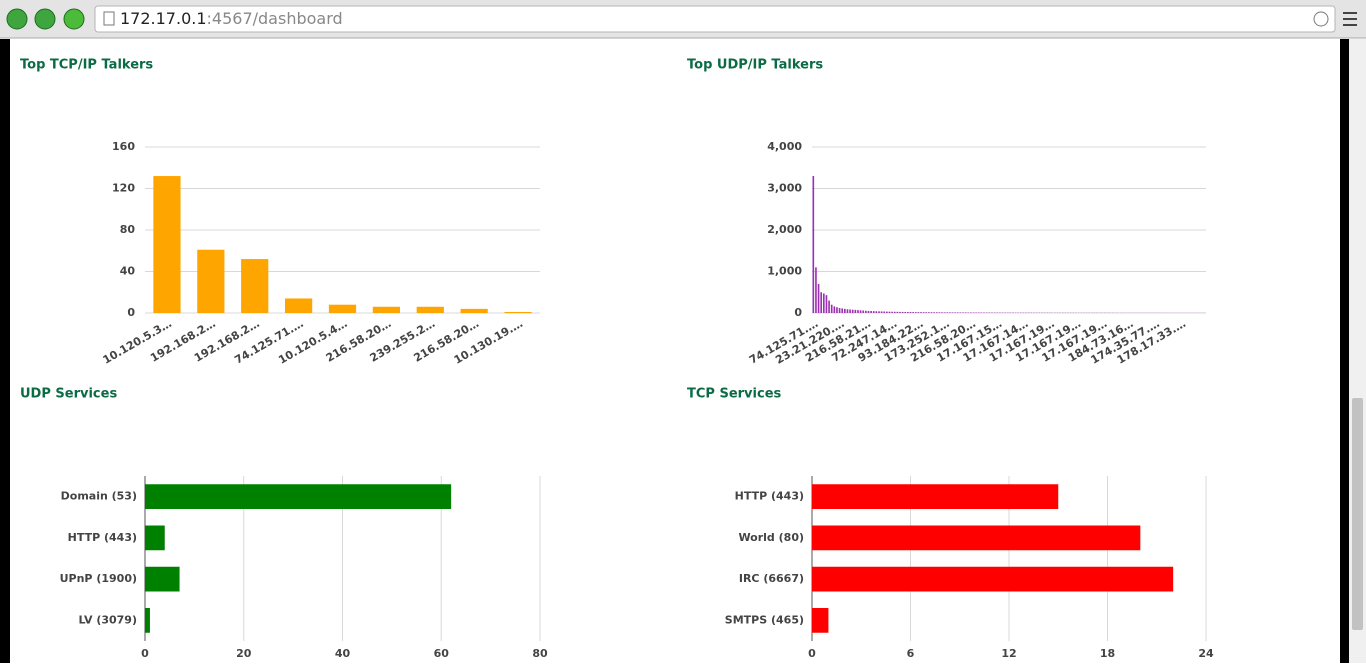 The image size is (1366, 667). I want to click on y-tick-label: World (80), so click(771, 537).